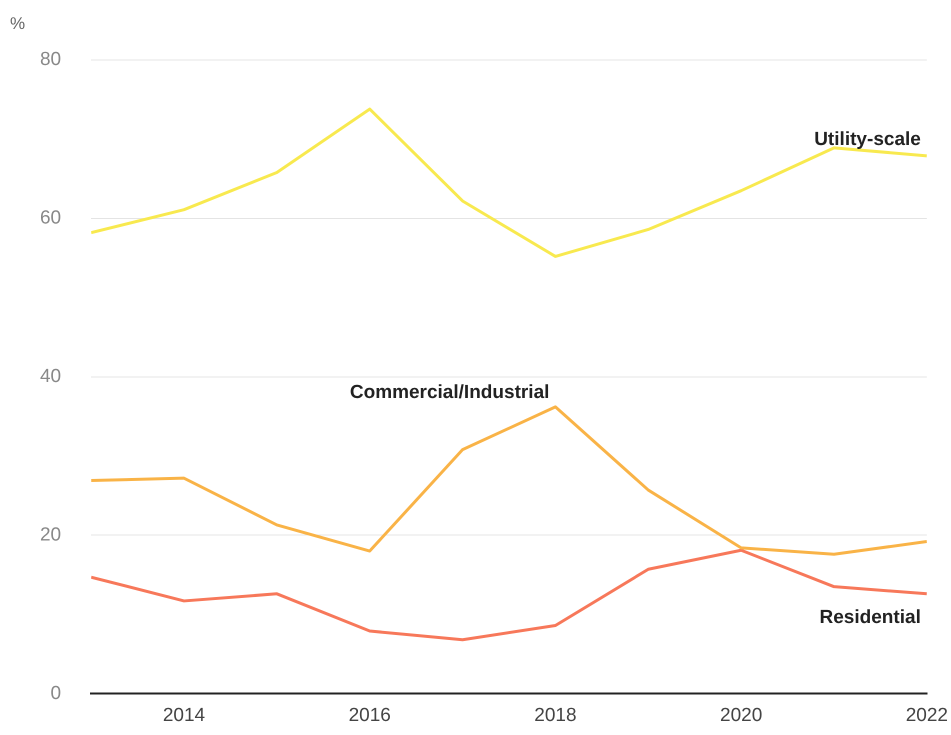 Image resolution: width=951 pixels, height=735 pixels. What do you see at coordinates (369, 715) in the screenshot?
I see `x-tick-label: 2016` at bounding box center [369, 715].